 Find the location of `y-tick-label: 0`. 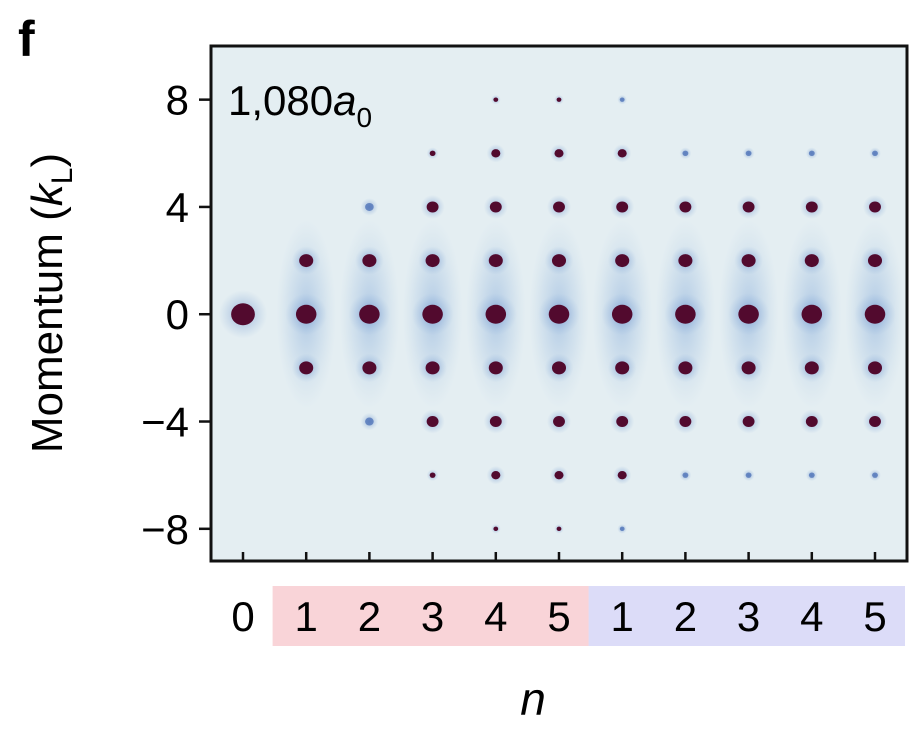

y-tick-label: 0 is located at coordinates (177, 314).